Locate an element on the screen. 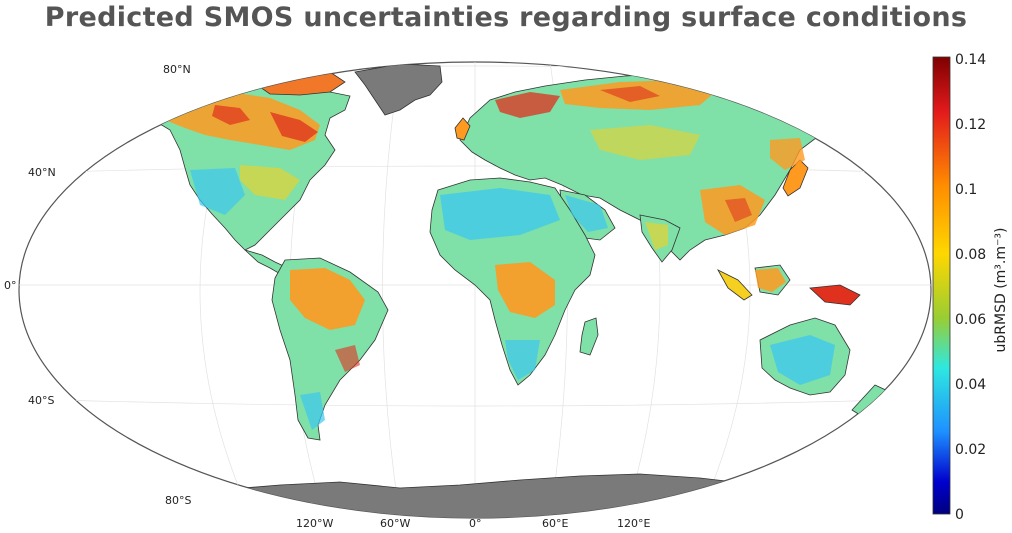 The height and width of the screenshot is (533, 1012). madagascar is located at coordinates (589, 336).